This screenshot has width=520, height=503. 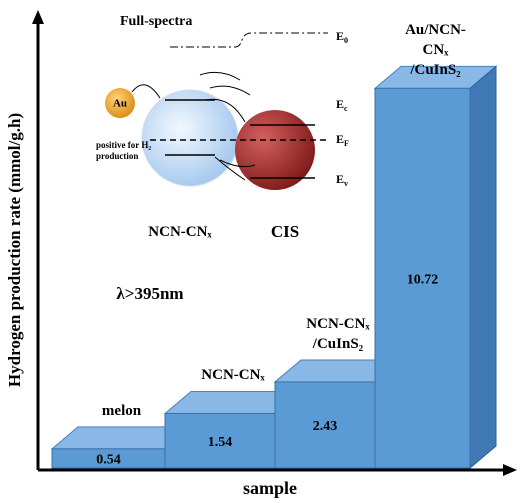 I want to click on light-arrow, so click(x=227, y=119).